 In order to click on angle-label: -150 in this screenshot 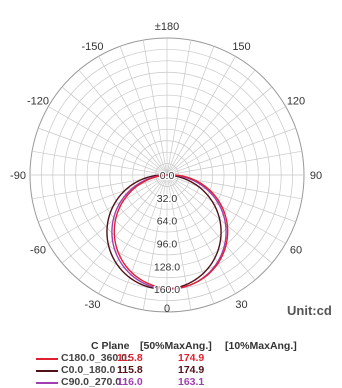, I will do `click(92, 47)`.